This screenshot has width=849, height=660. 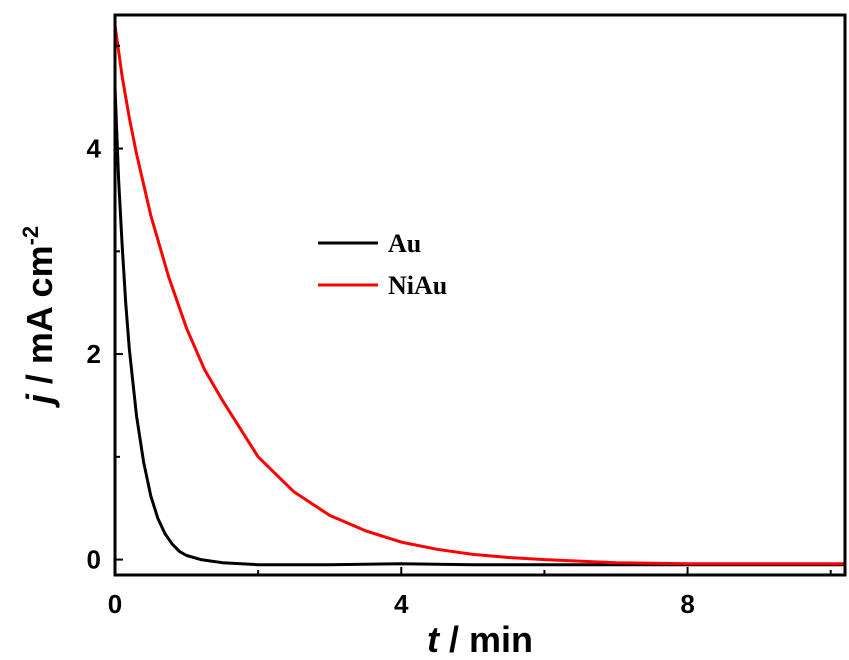 I want to click on x-axis-title-rest: / min, so click(x=486, y=639).